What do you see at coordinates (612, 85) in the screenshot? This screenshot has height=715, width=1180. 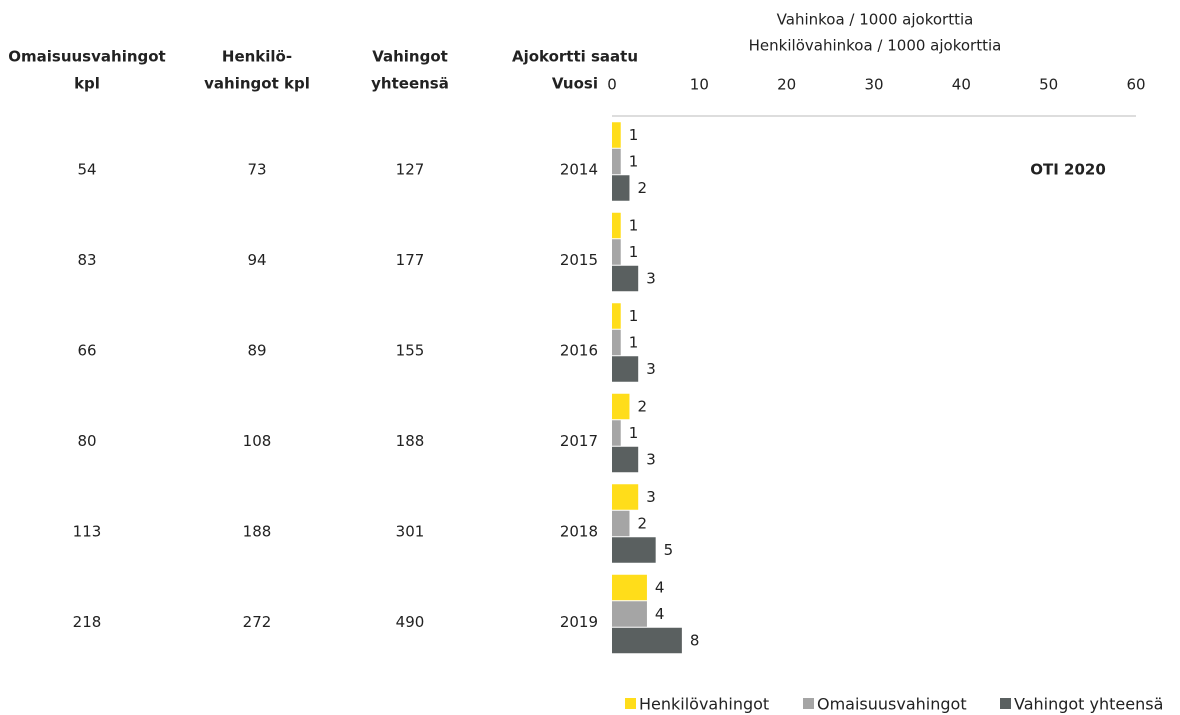 I see `x-tick-label: 0` at bounding box center [612, 85].